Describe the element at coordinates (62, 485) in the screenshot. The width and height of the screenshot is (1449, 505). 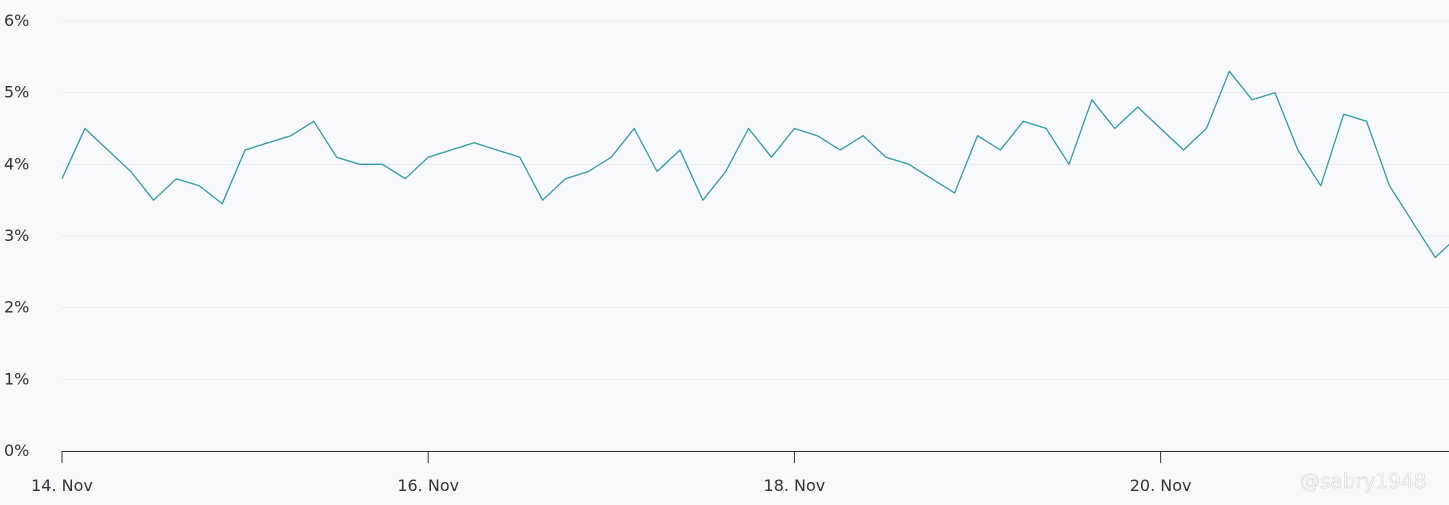
I see `x-tick-label: 14. Nov` at that location.